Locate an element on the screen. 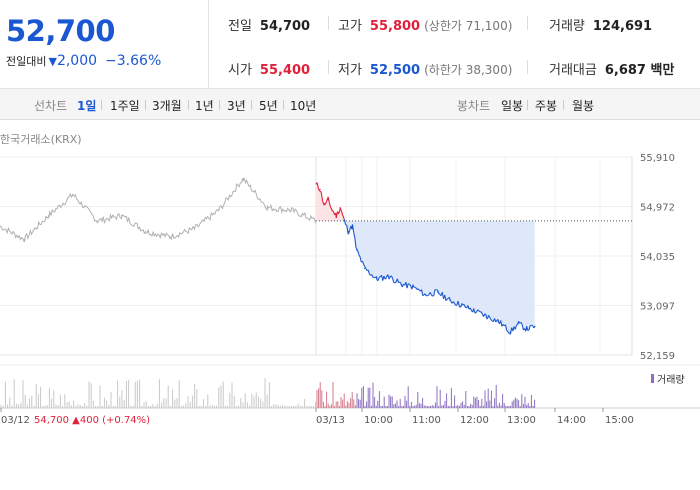 This screenshot has height=490, width=700. stat-value: 6,687 백만 is located at coordinates (639, 70).